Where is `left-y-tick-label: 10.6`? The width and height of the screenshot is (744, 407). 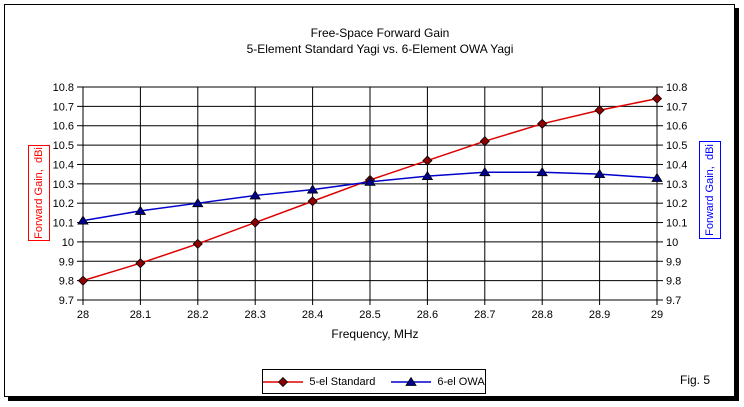 left-y-tick-label: 10.6 is located at coordinates (63, 127).